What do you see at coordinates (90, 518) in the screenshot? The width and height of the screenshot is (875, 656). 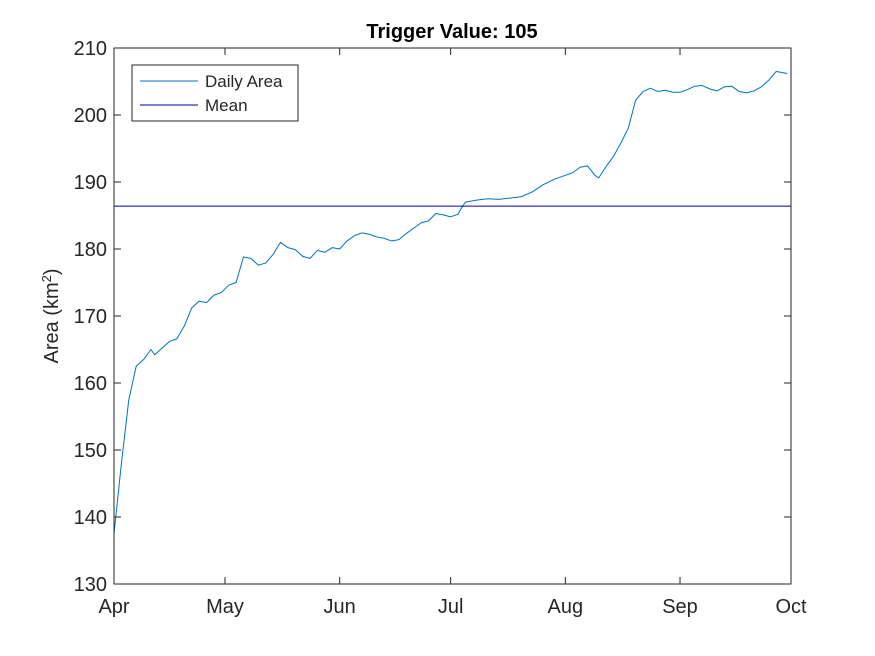 I see `y-tick-label: 140` at bounding box center [90, 518].